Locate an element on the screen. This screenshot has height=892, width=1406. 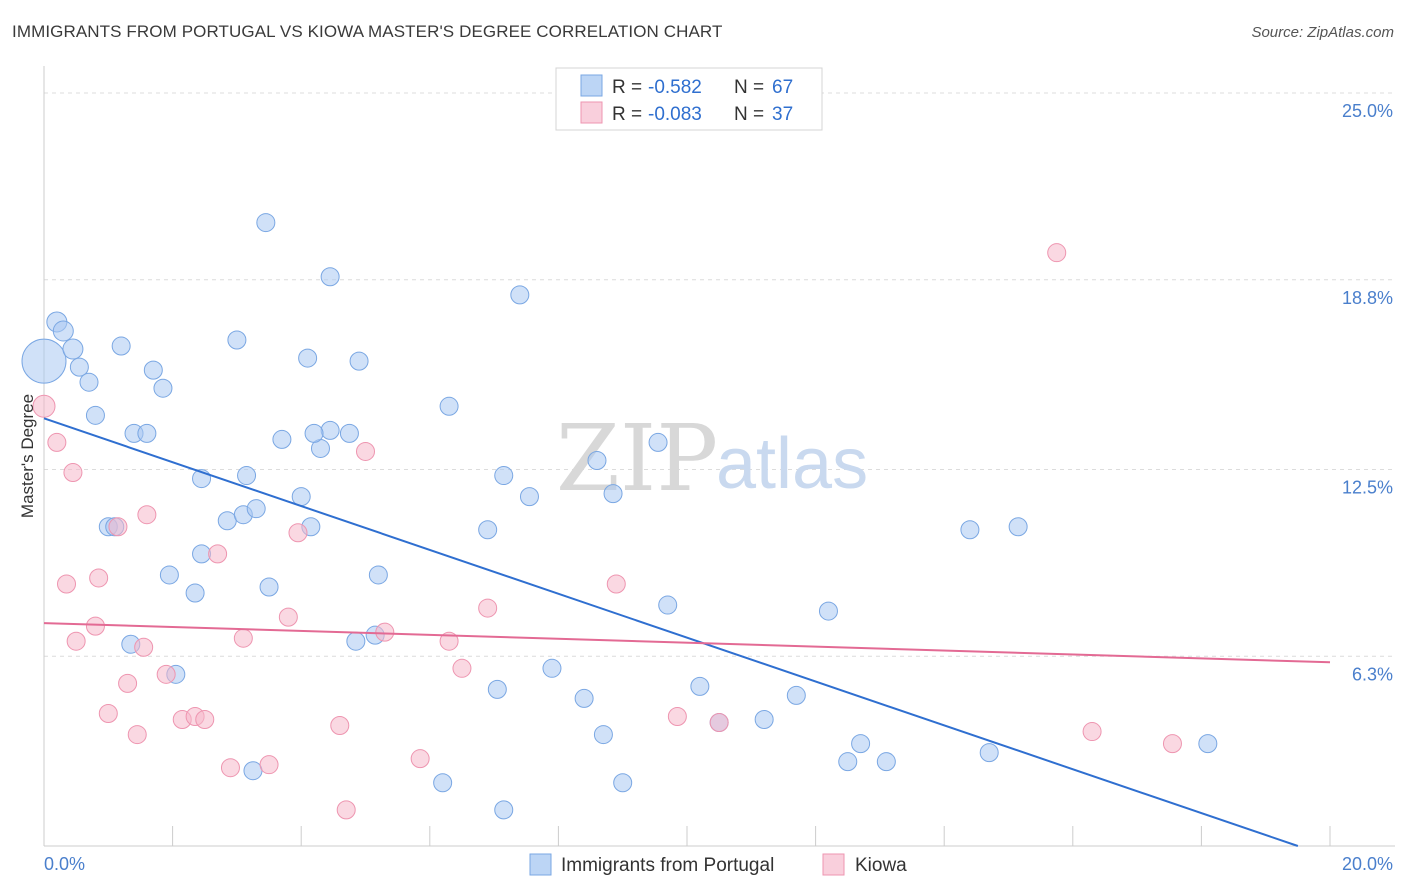
bottom-legend-label-kiowa: Kiowa is located at coordinates (881, 865).